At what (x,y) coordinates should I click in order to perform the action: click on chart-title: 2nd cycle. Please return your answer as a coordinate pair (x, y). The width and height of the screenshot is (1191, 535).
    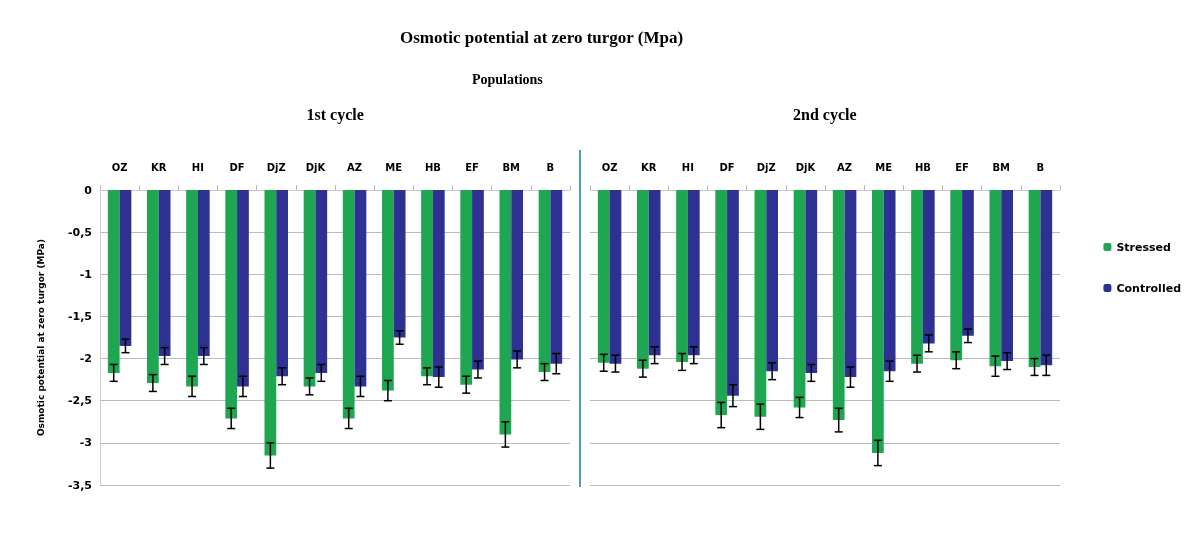
    Looking at the image, I should click on (825, 115).